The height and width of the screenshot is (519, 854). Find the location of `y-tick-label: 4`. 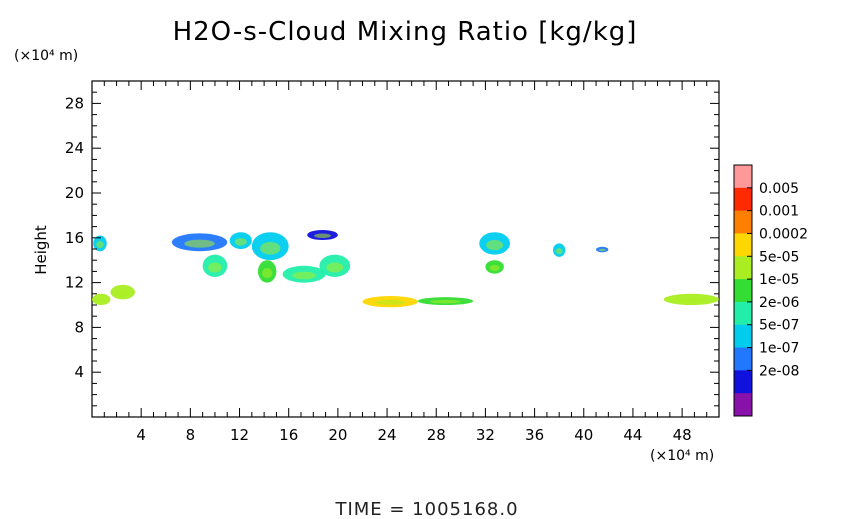

y-tick-label: 4 is located at coordinates (79, 372).